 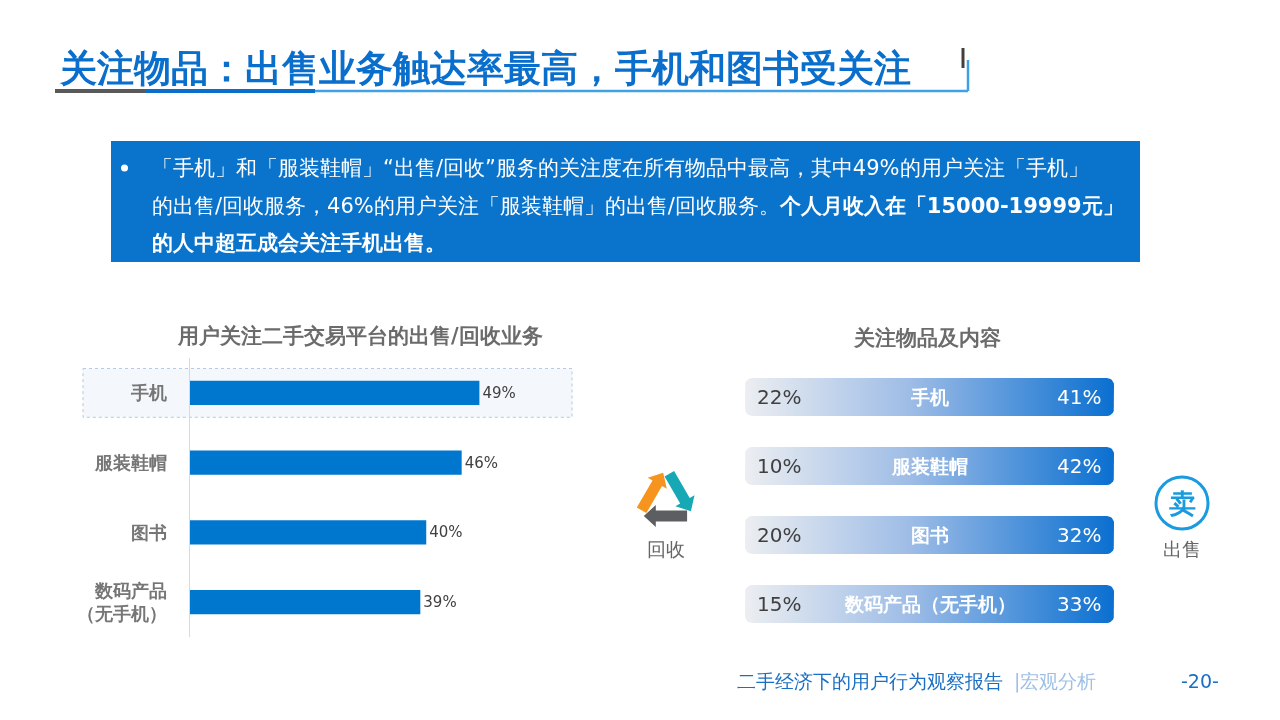 I want to click on y-tick-label: 数码产品（无手机）, so click(x=122, y=602).